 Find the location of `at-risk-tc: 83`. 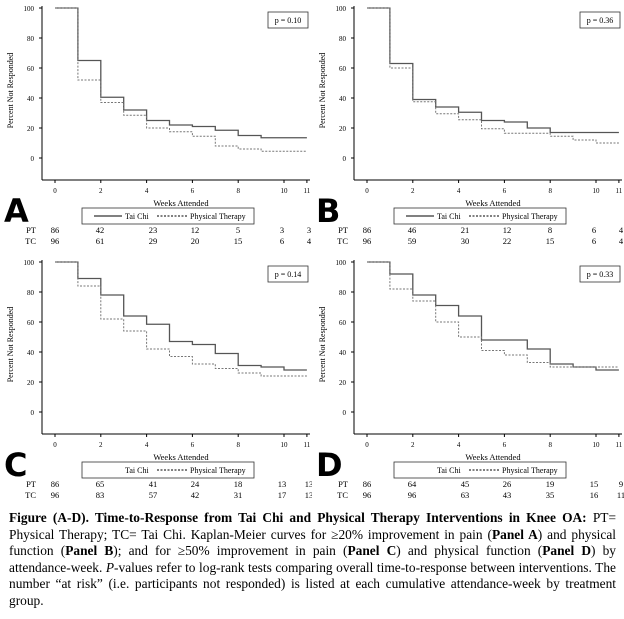

at-risk-tc: 83 is located at coordinates (100, 495).